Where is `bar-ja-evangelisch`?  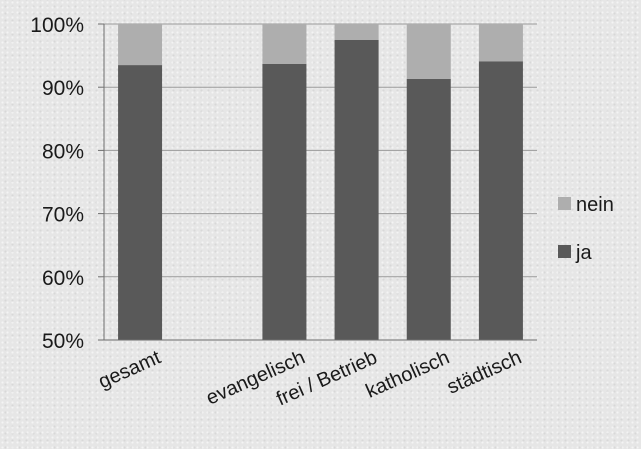
bar-ja-evangelisch is located at coordinates (284, 201).